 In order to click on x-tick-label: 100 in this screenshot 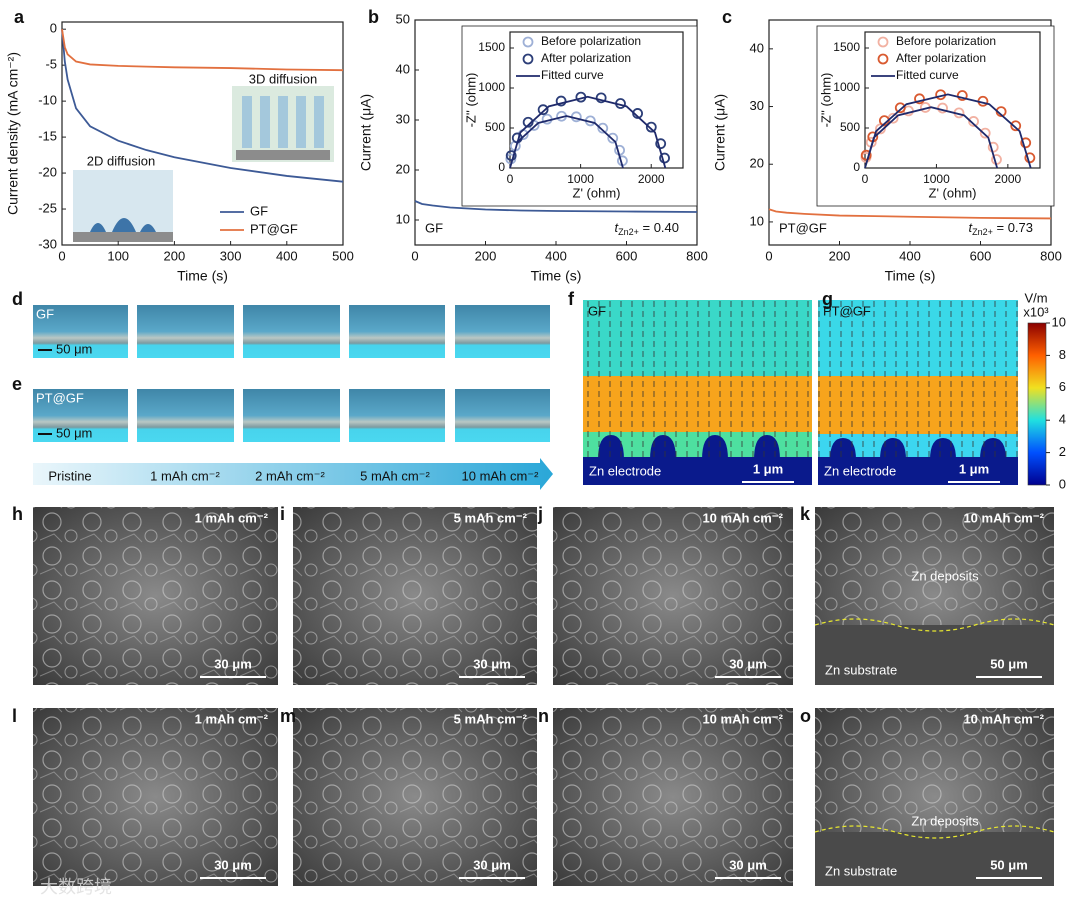, I will do `click(118, 255)`.